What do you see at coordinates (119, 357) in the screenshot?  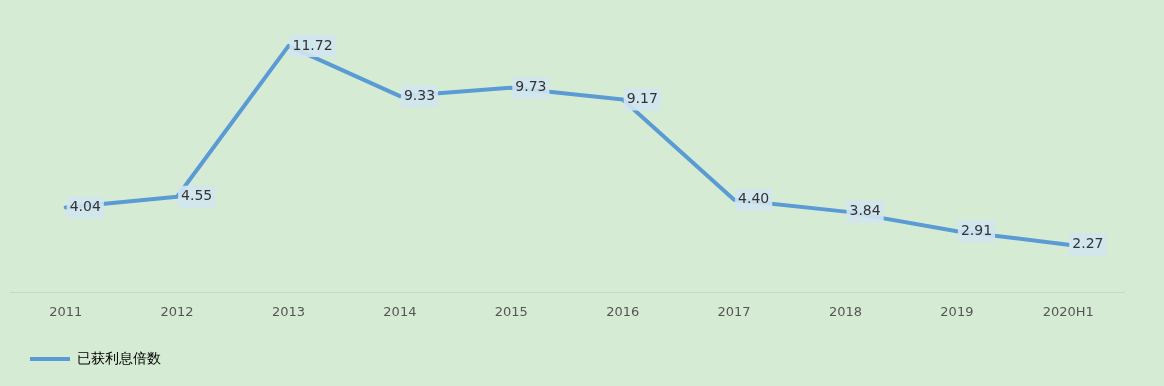 I see `legend-label: 已获利息倍数` at bounding box center [119, 357].